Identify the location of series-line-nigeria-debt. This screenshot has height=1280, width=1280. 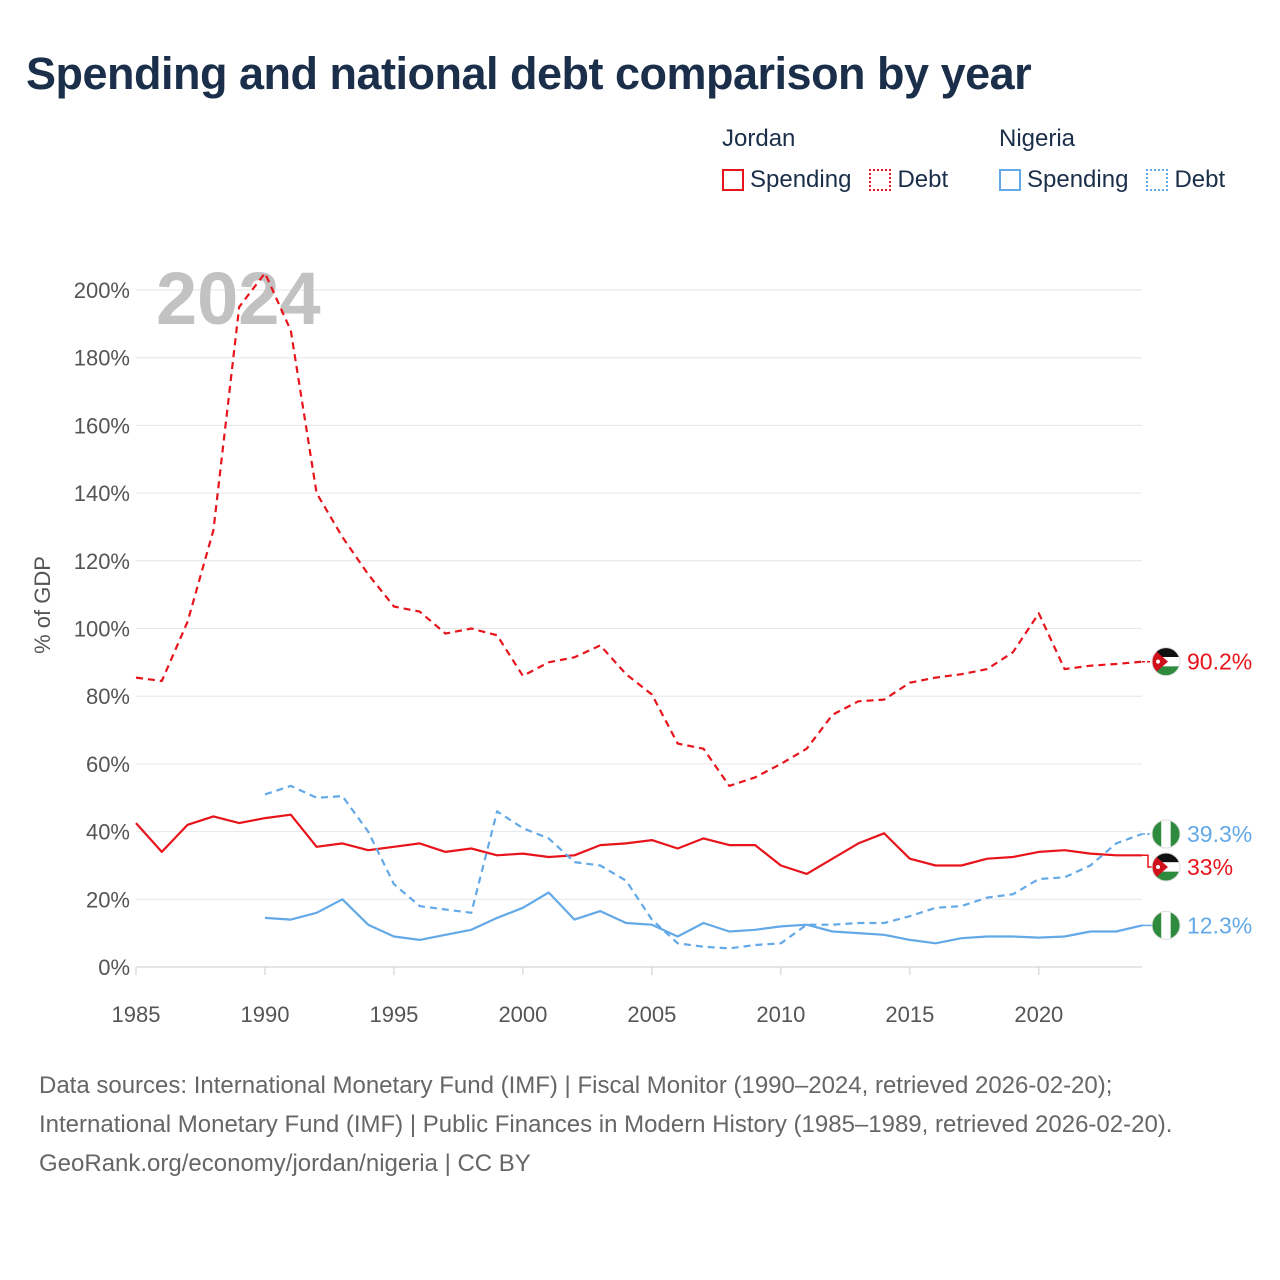
(703, 867).